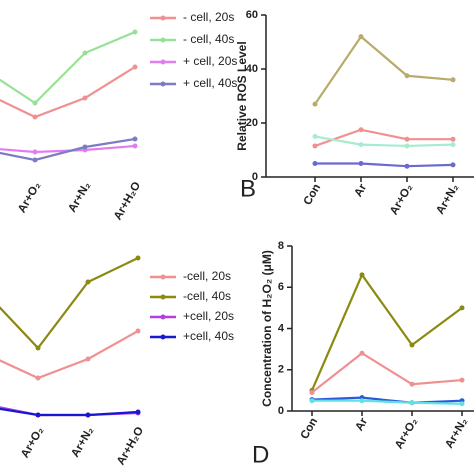  What do you see at coordinates (210, 61) in the screenshot?
I see `legend-label: + cell, 20s` at bounding box center [210, 61].